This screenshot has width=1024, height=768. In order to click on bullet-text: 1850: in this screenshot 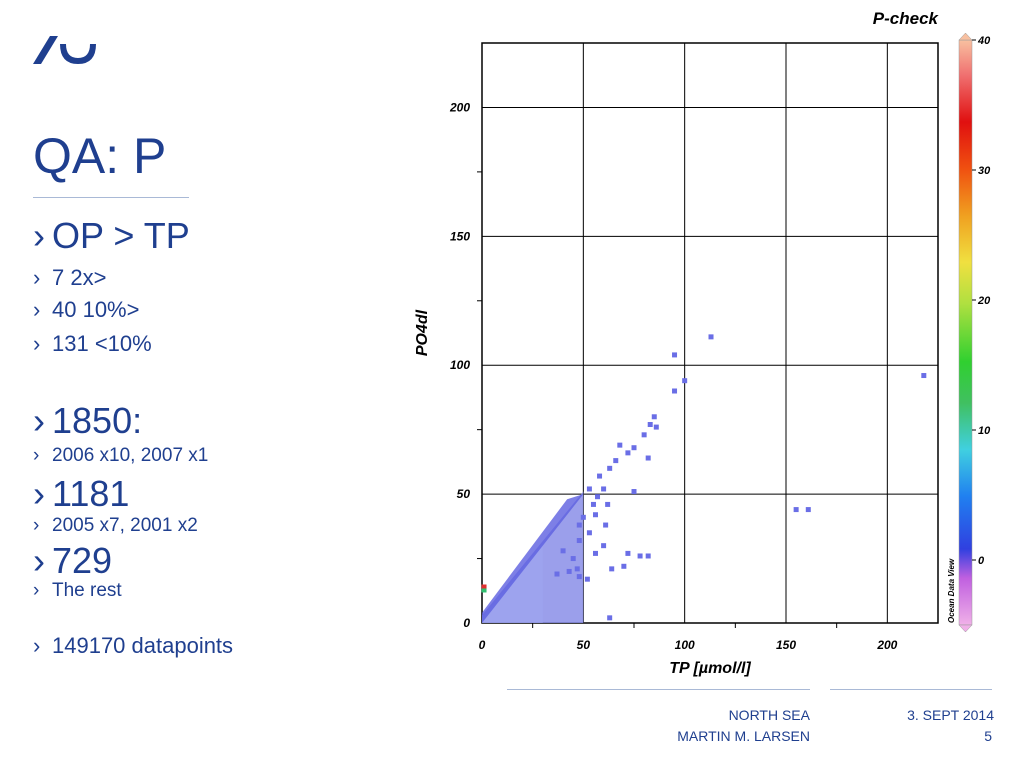, I will do `click(97, 420)`.